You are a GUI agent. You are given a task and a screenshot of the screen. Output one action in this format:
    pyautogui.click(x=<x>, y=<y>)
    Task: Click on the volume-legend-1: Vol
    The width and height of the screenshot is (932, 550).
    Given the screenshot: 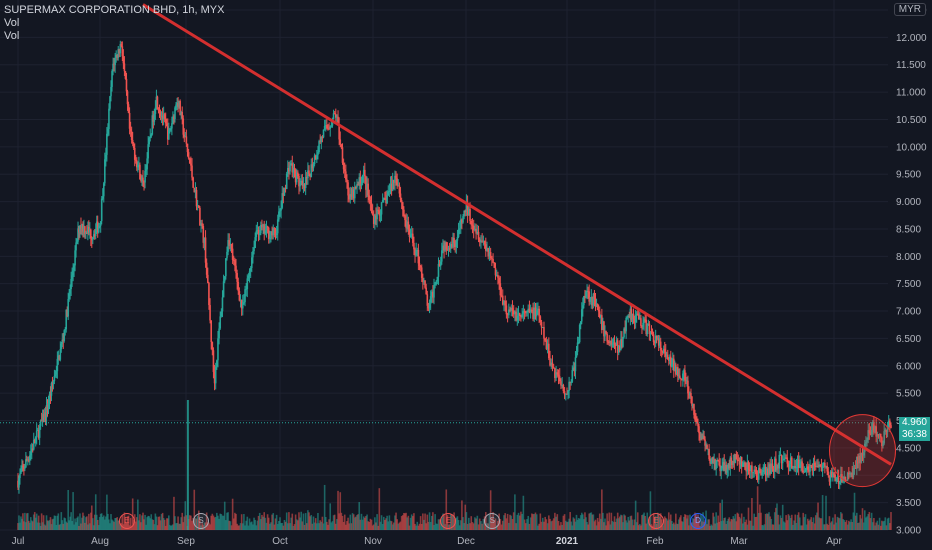 What is the action you would take?
    pyautogui.click(x=12, y=23)
    